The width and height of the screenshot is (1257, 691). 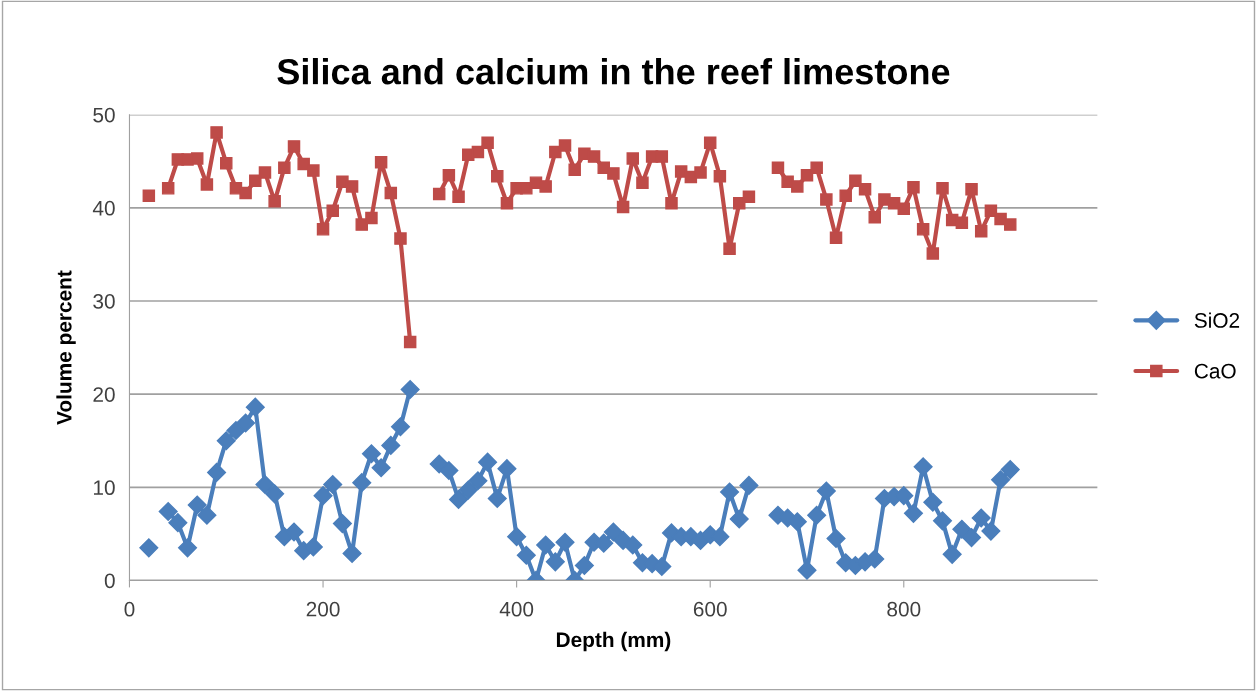 What do you see at coordinates (104, 394) in the screenshot?
I see `y-tick-label: 20` at bounding box center [104, 394].